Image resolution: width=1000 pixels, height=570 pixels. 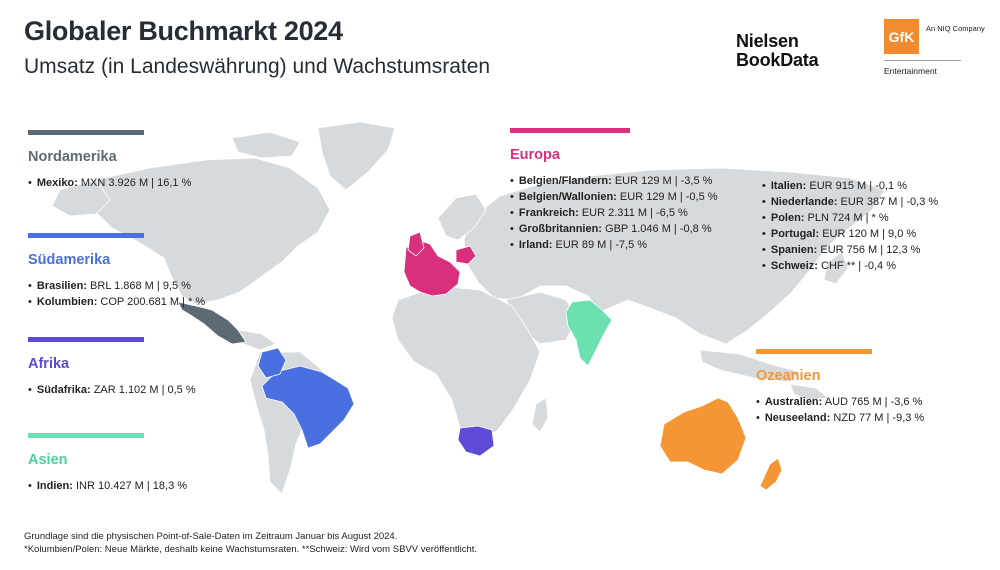 I want to click on country-label: Portugal:, so click(x=795, y=234).